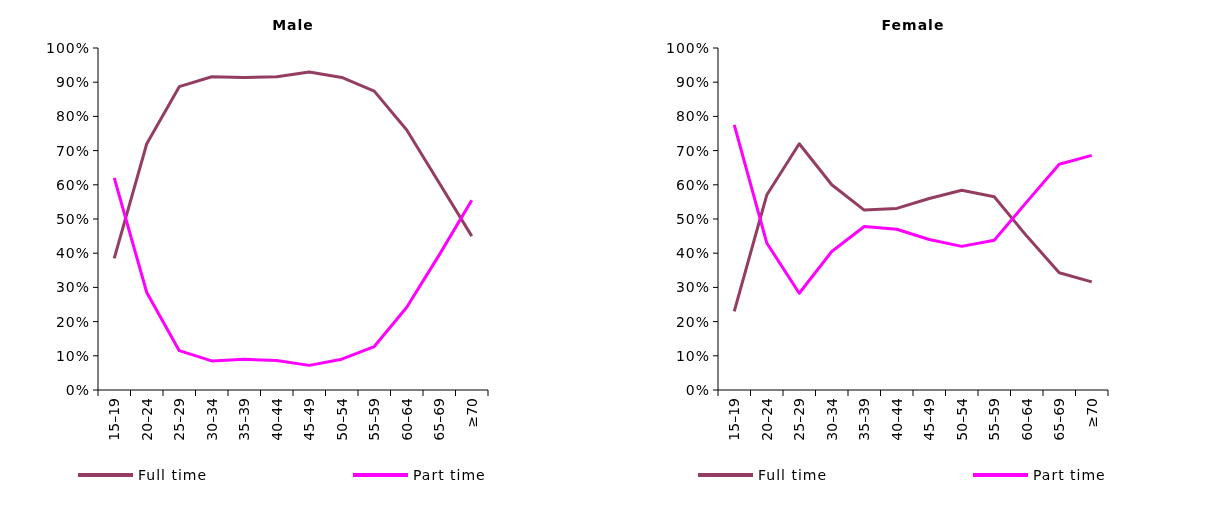  What do you see at coordinates (913, 25) in the screenshot?
I see `chart-title: Female` at bounding box center [913, 25].